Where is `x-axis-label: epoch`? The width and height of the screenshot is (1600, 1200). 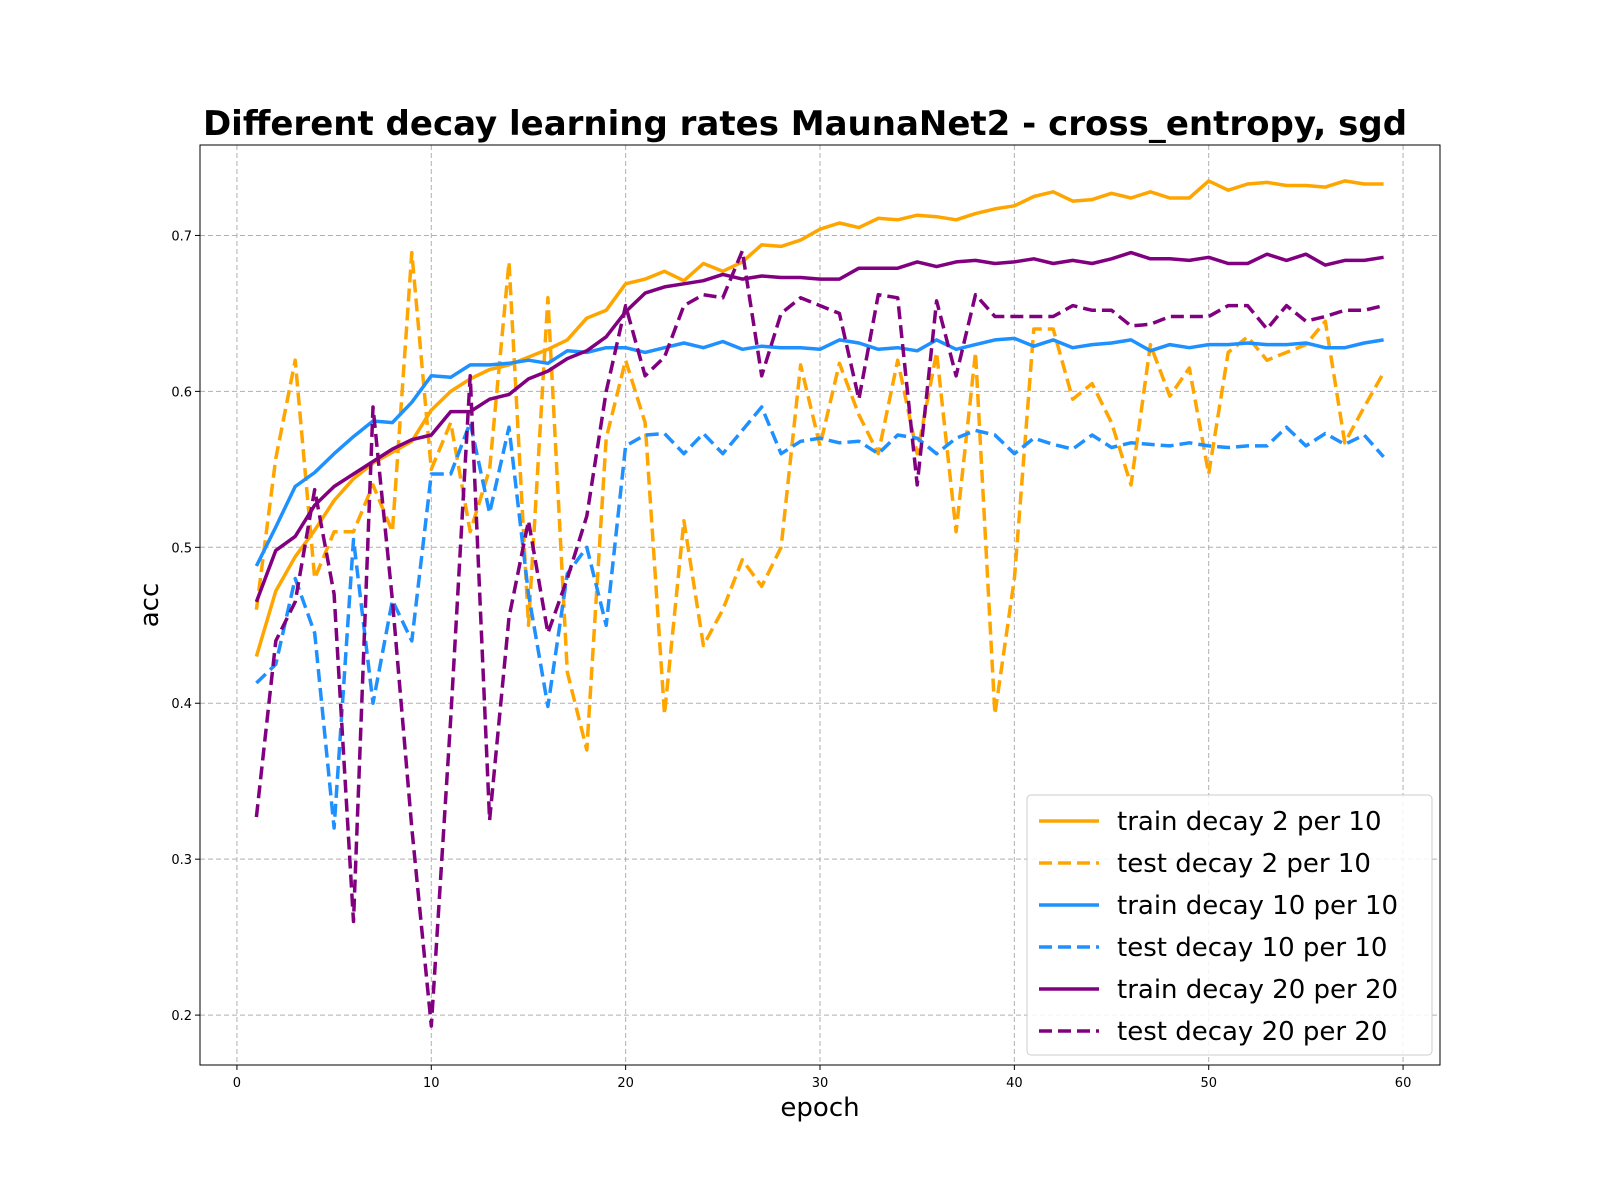 x-axis-label: epoch is located at coordinates (819, 1108).